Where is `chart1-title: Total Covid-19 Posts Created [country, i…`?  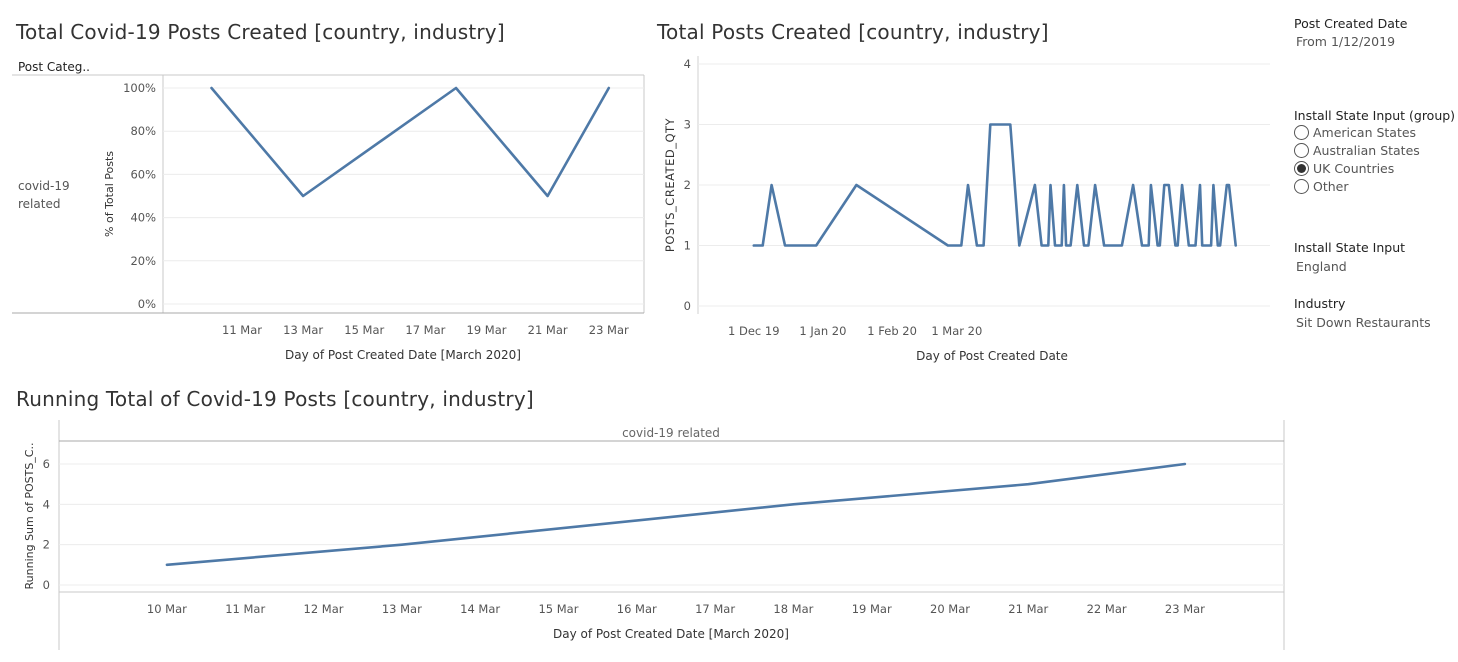 chart1-title: Total Covid-19 Posts Created [country, i… is located at coordinates (260, 32).